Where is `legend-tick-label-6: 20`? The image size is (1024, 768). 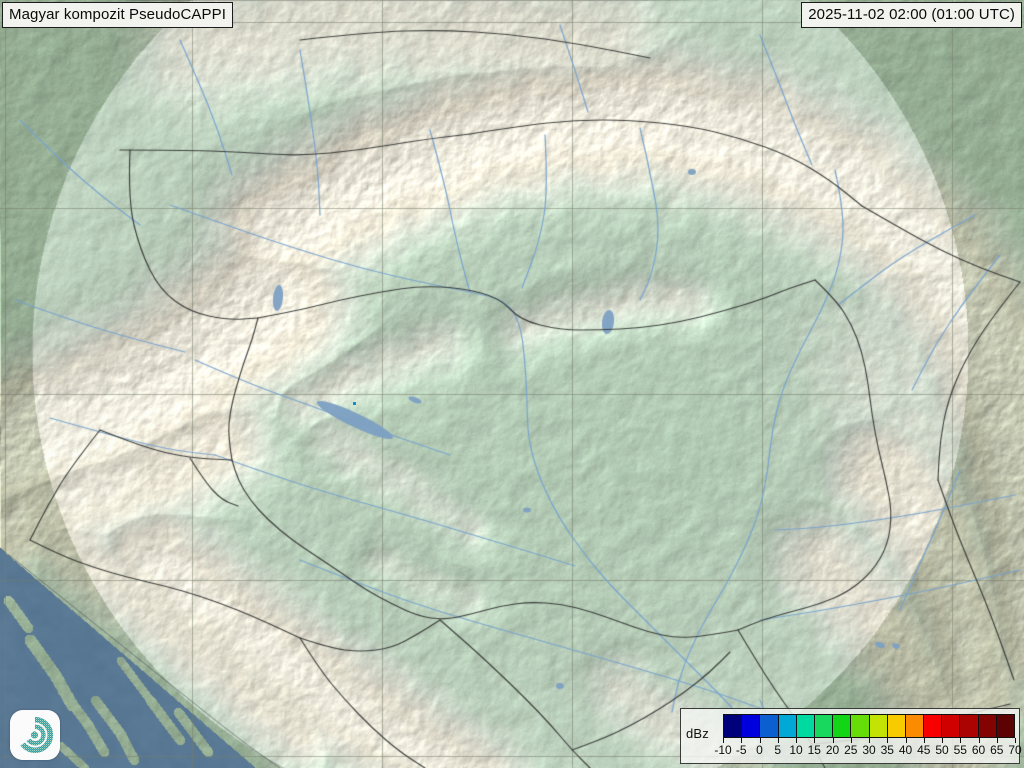
legend-tick-label-6: 20 is located at coordinates (832, 750).